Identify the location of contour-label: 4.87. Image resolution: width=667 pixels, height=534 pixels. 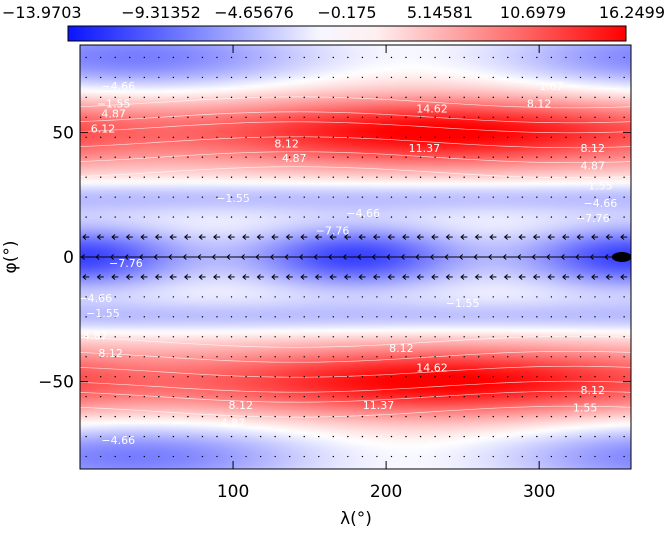
(233, 423).